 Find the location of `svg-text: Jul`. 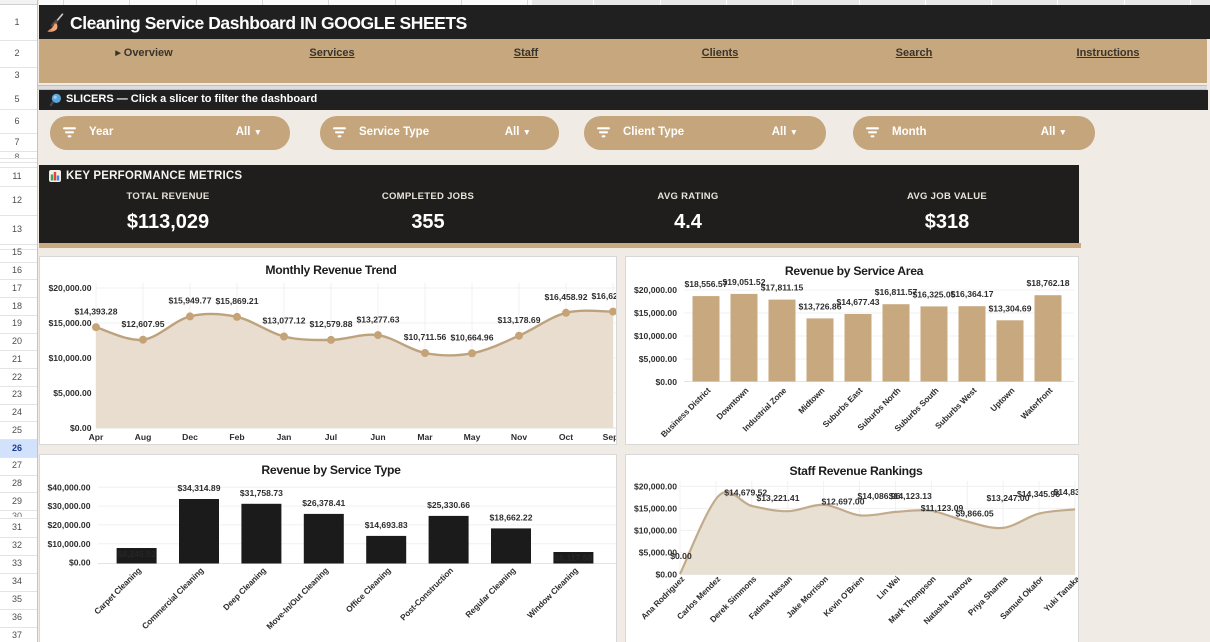

svg-text: Jul is located at coordinates (331, 437).